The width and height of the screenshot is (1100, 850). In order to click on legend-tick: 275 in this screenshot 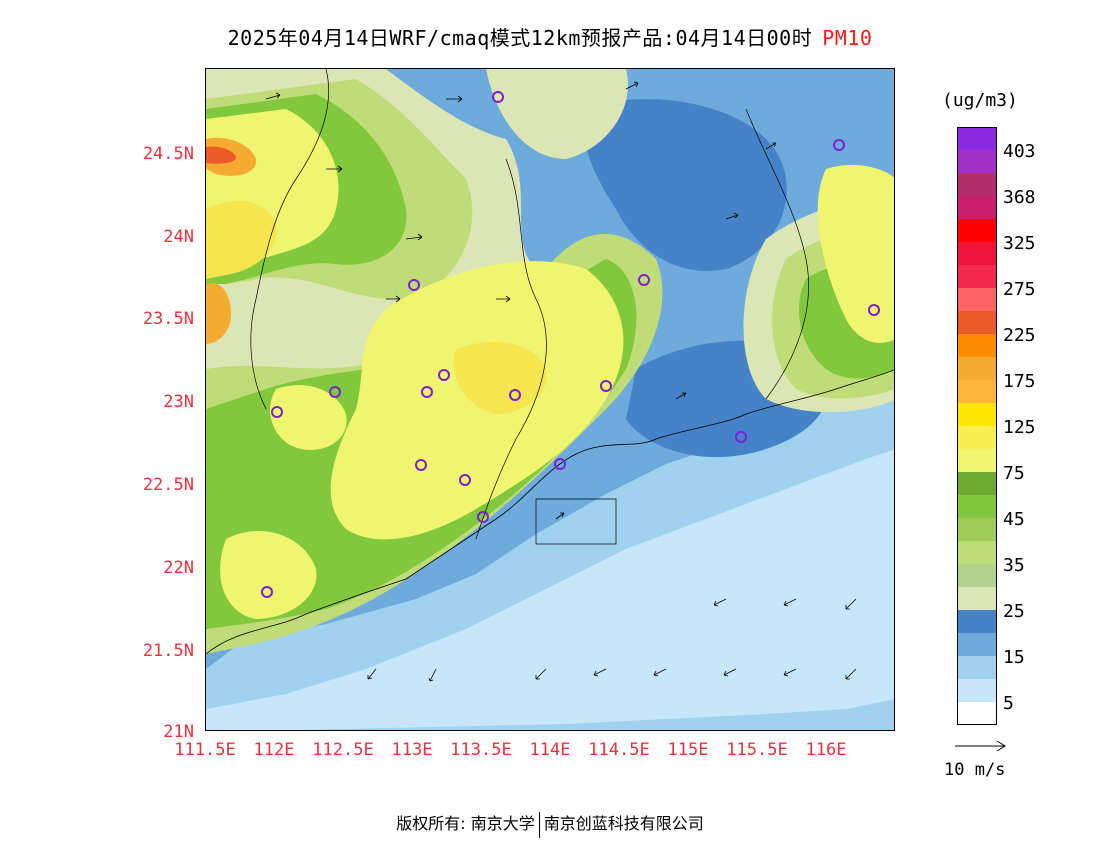, I will do `click(1019, 289)`.